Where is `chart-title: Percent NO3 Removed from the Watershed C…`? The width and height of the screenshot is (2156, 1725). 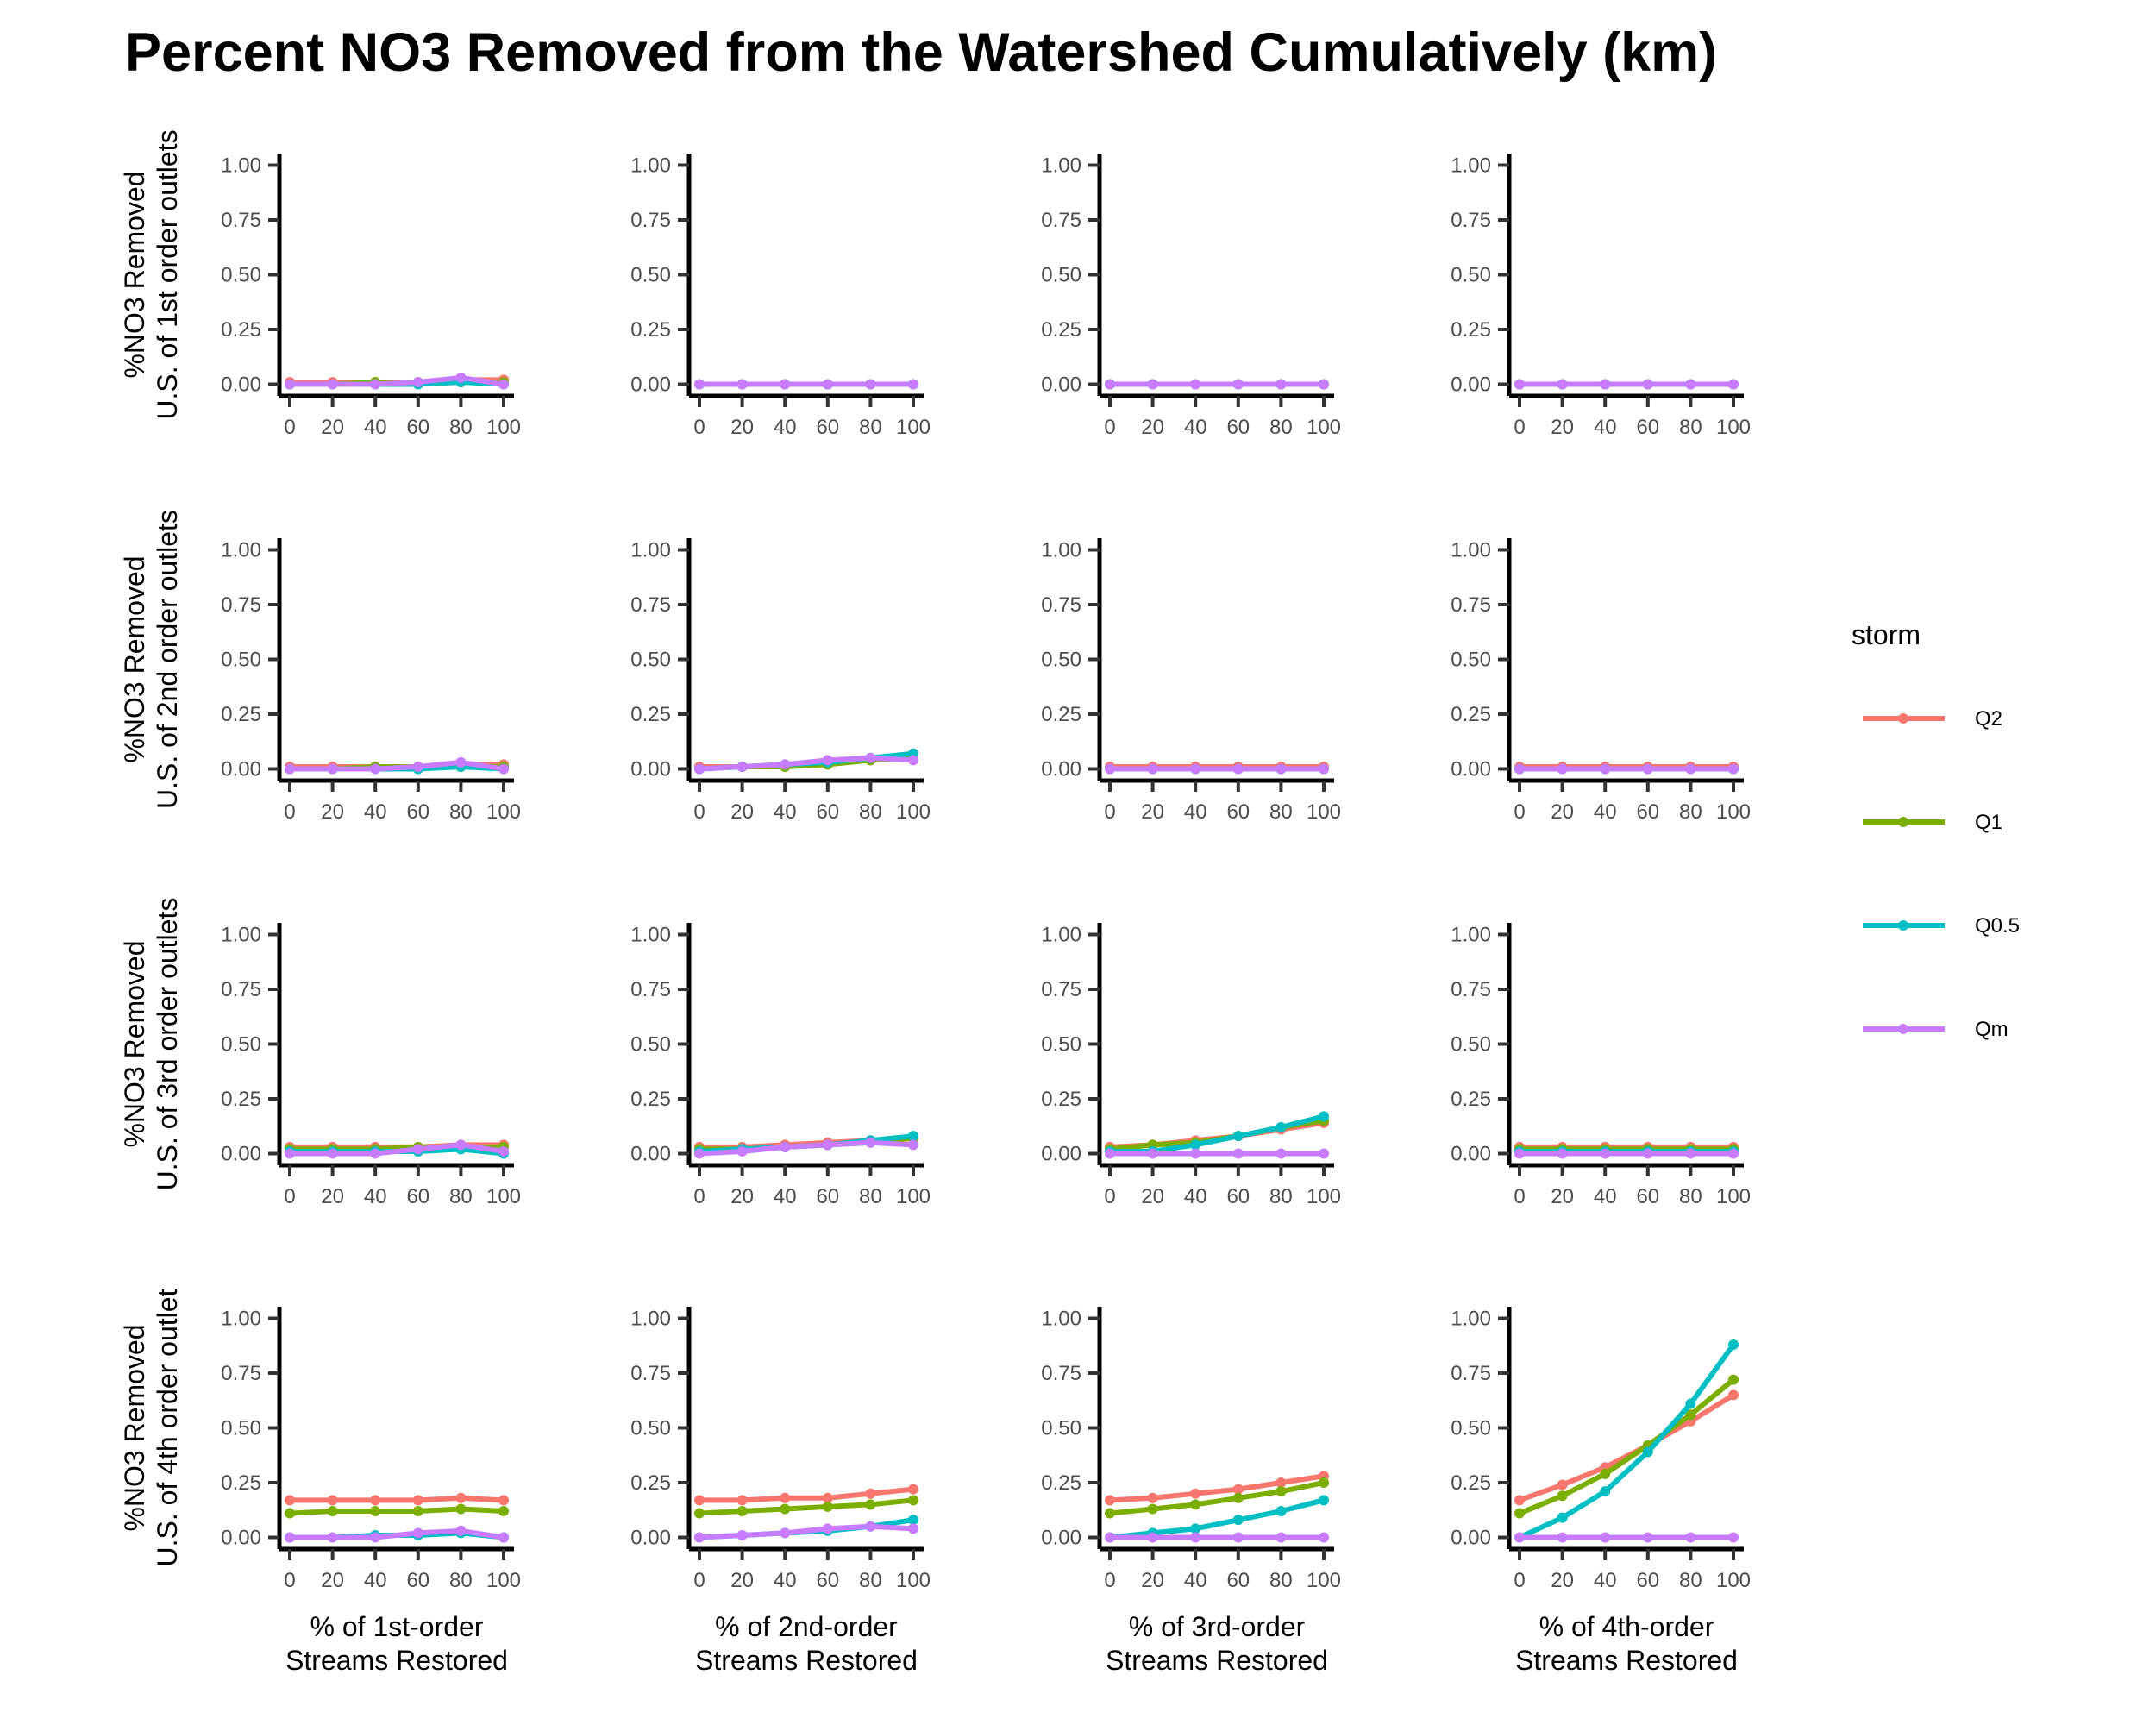
chart-title: Percent NO3 Removed from the Watershed C… is located at coordinates (921, 52).